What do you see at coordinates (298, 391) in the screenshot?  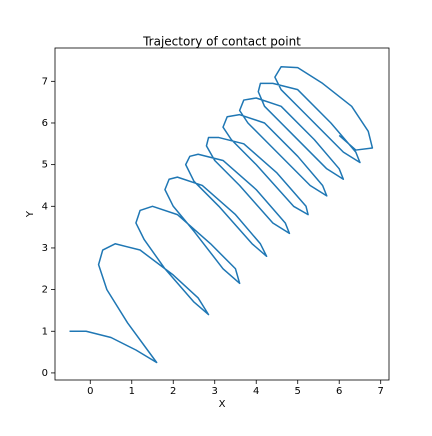 I see `x-tick-label: 5` at bounding box center [298, 391].